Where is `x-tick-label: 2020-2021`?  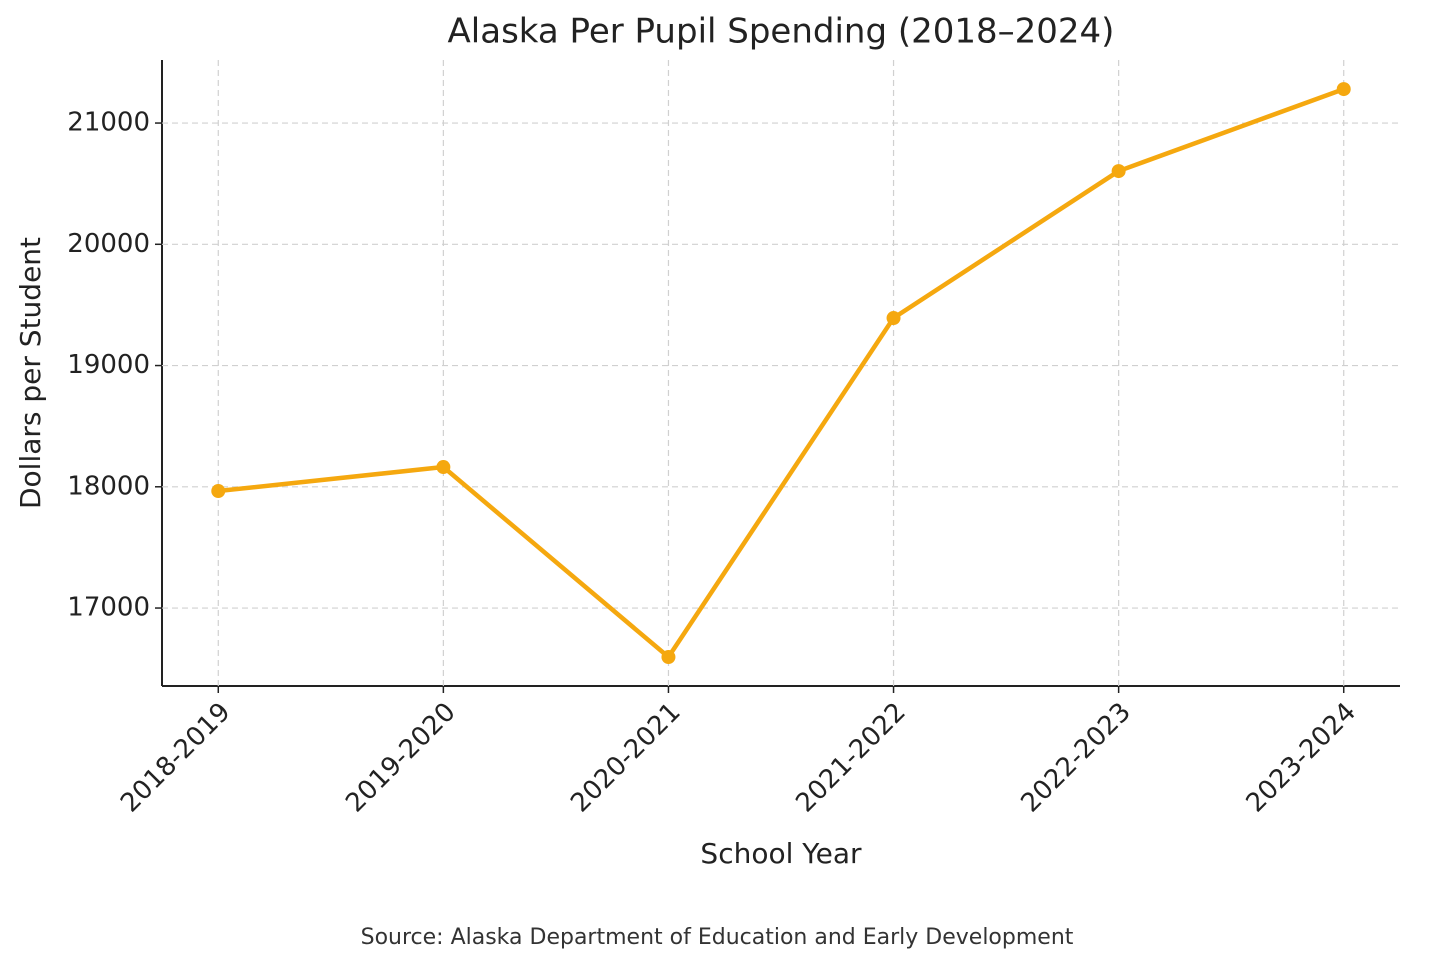 x-tick-label: 2020-2021 is located at coordinates (625, 757).